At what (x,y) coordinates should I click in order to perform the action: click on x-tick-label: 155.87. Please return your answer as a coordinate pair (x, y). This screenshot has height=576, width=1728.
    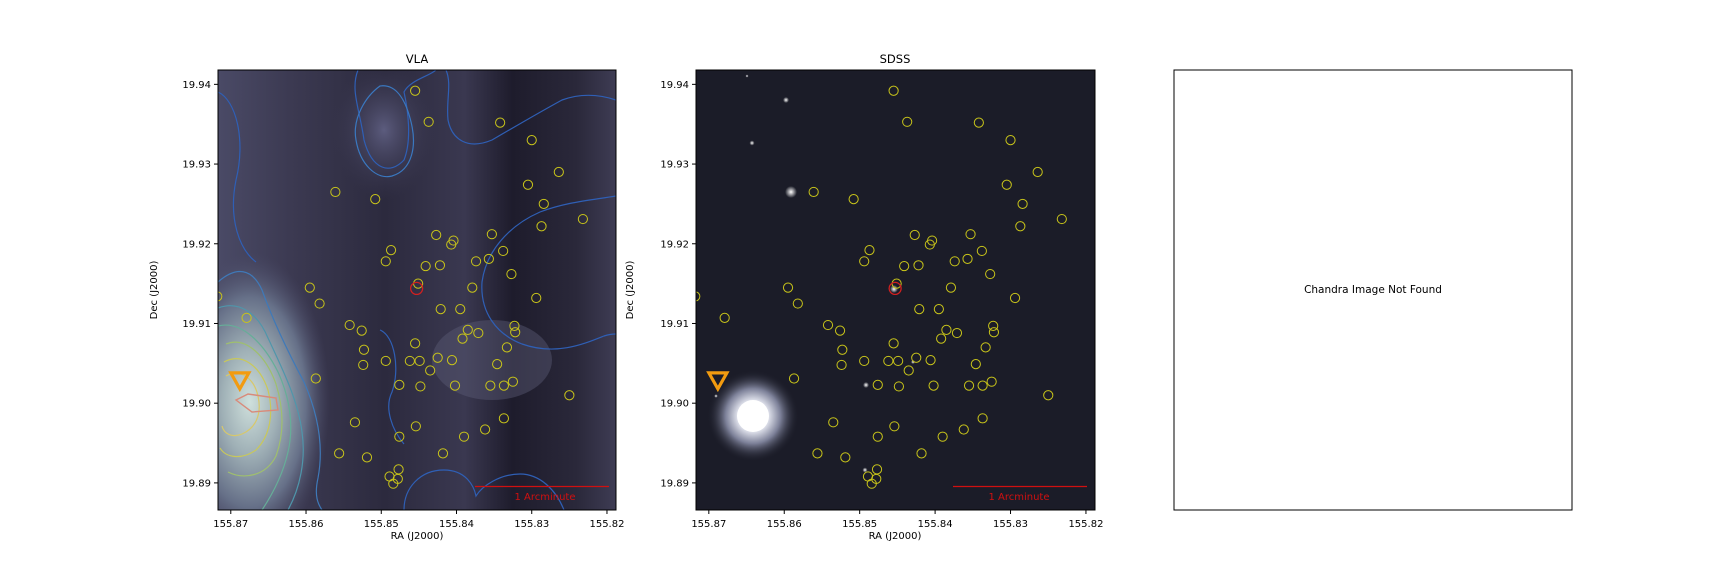
    Looking at the image, I should click on (708, 524).